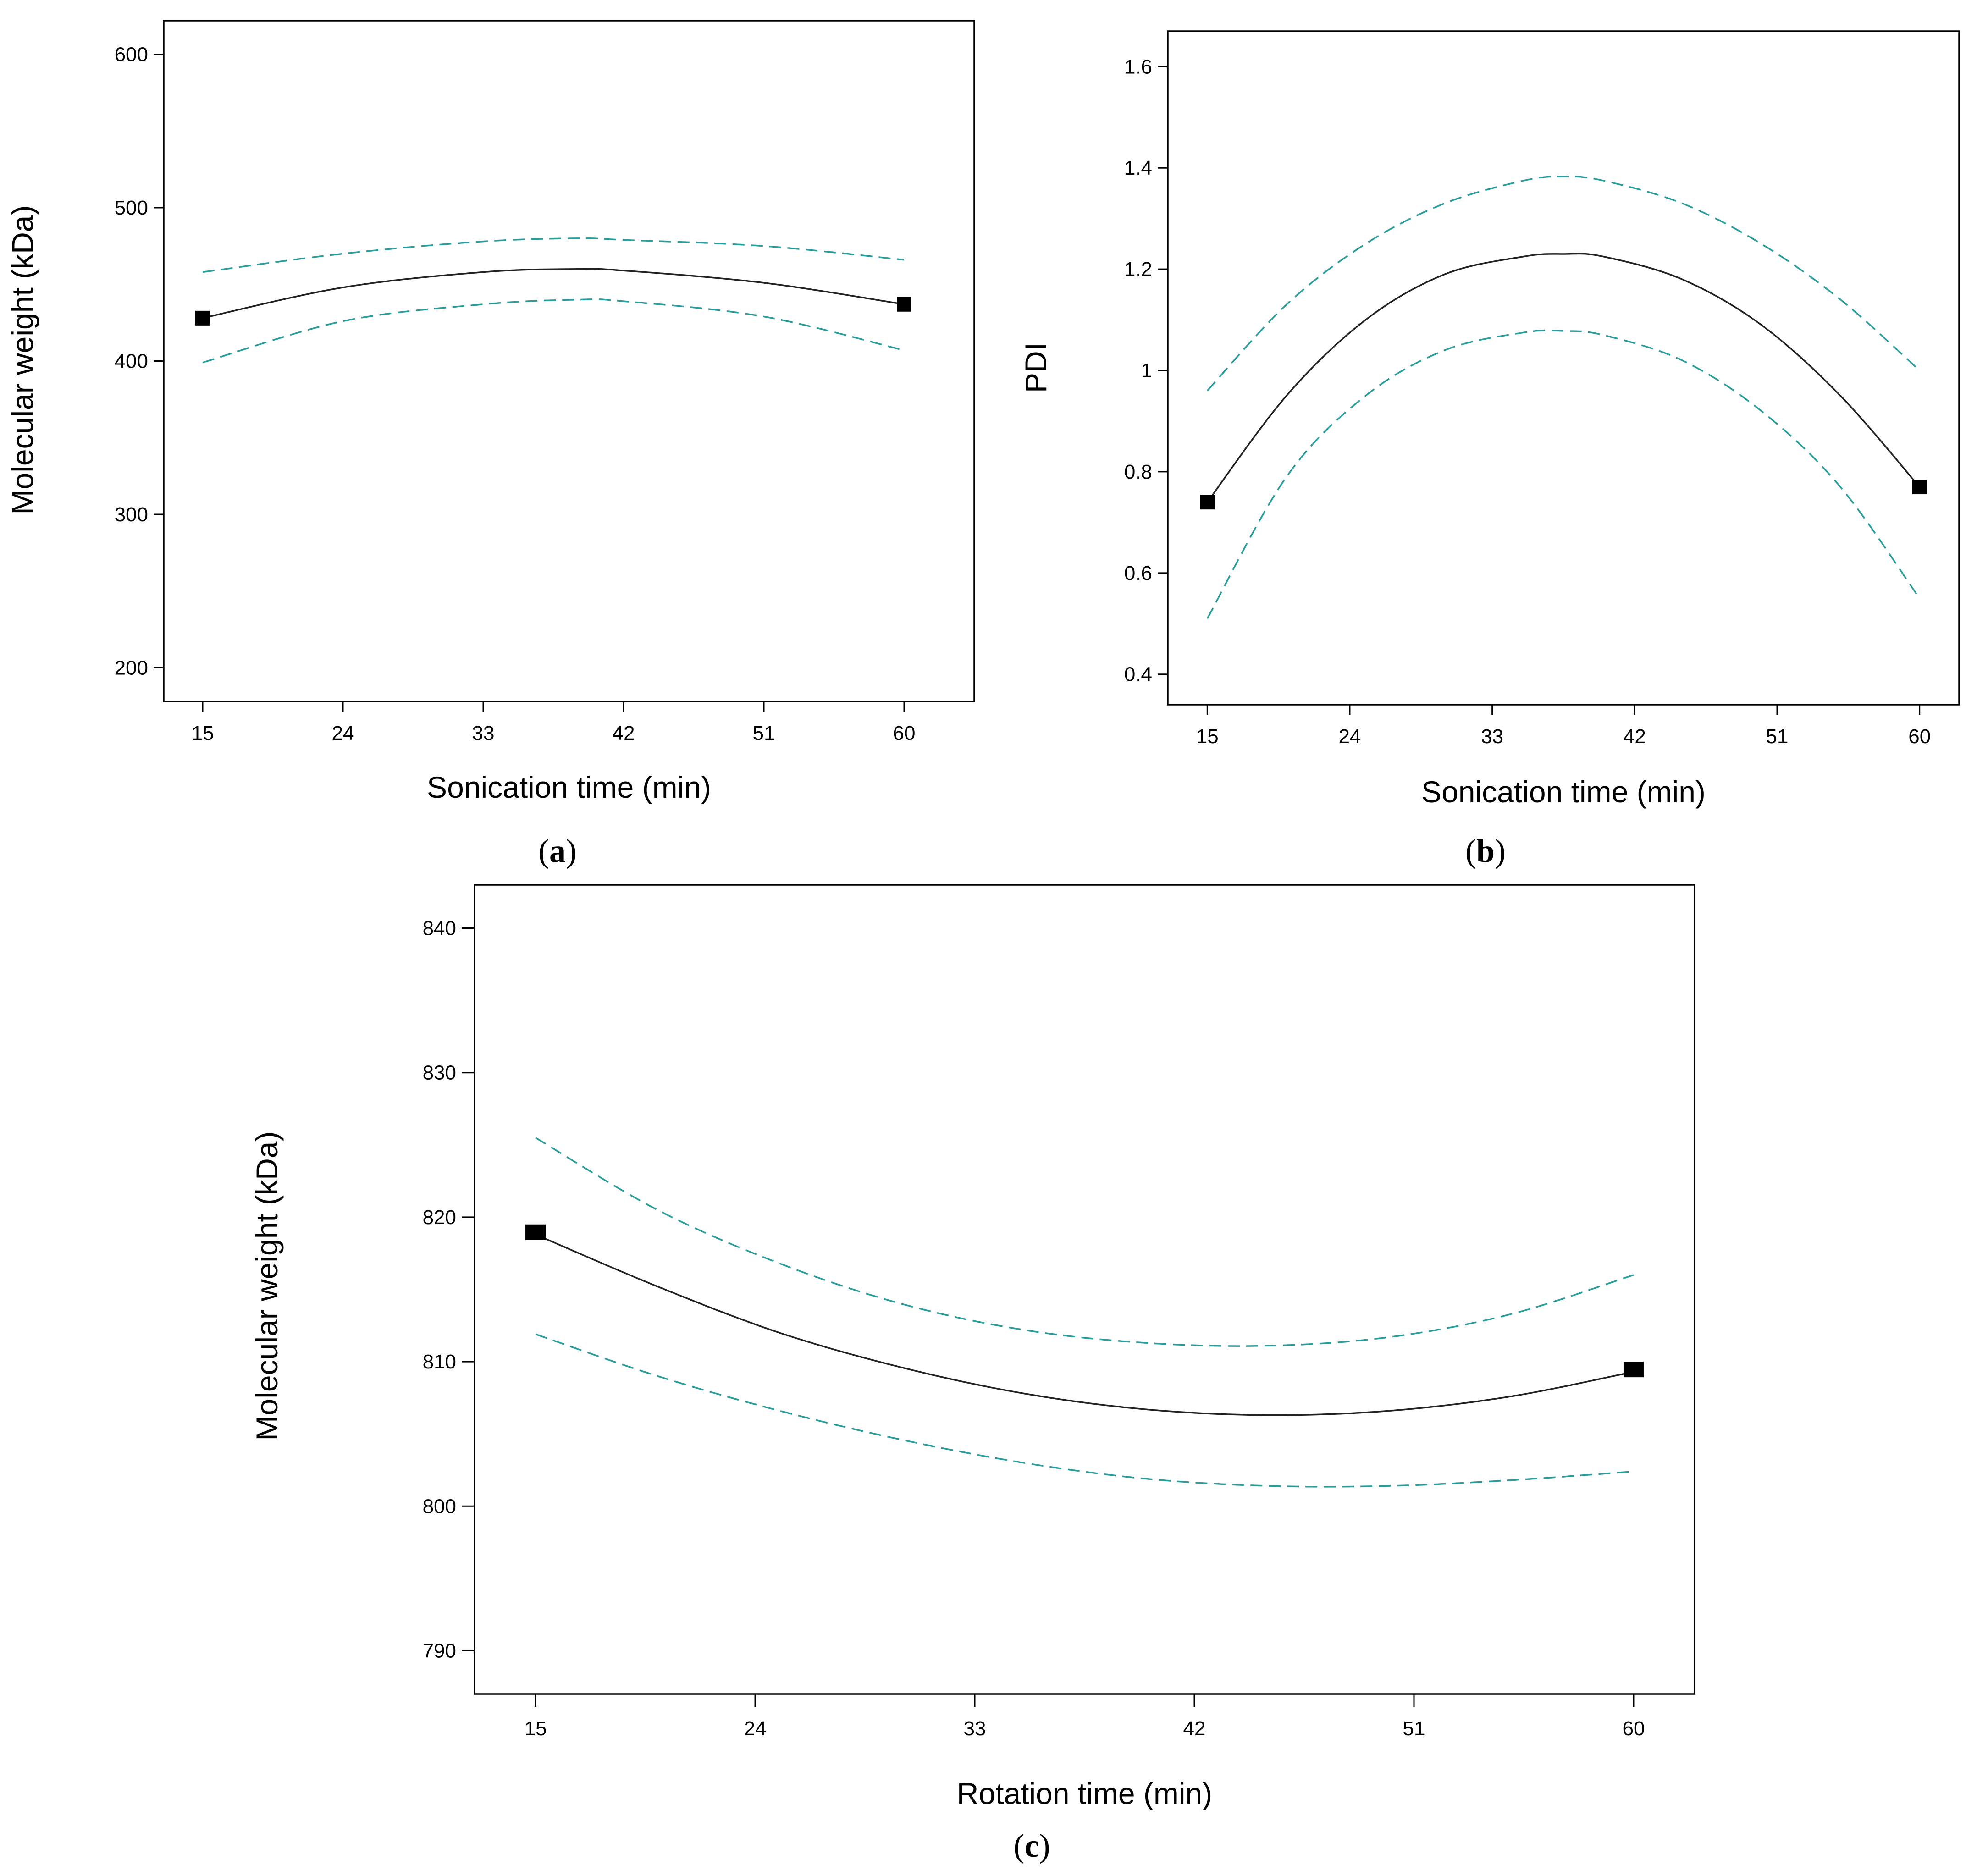 Image resolution: width=1977 pixels, height=1876 pixels. Describe the element at coordinates (1485, 851) in the screenshot. I see `panel-b-label: (b)` at that location.